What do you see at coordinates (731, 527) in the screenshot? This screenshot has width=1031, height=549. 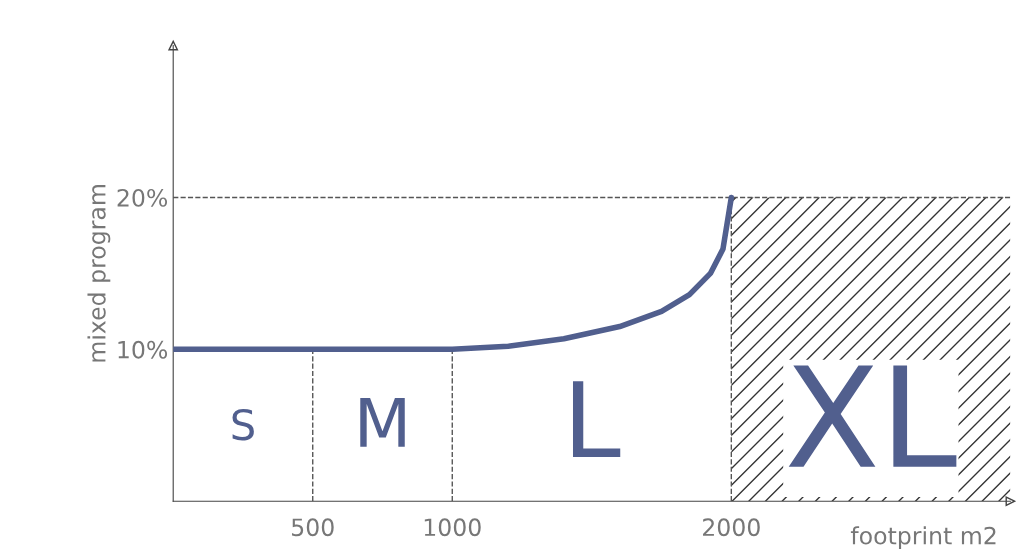 I see `x-tick-label: 2000` at bounding box center [731, 527].